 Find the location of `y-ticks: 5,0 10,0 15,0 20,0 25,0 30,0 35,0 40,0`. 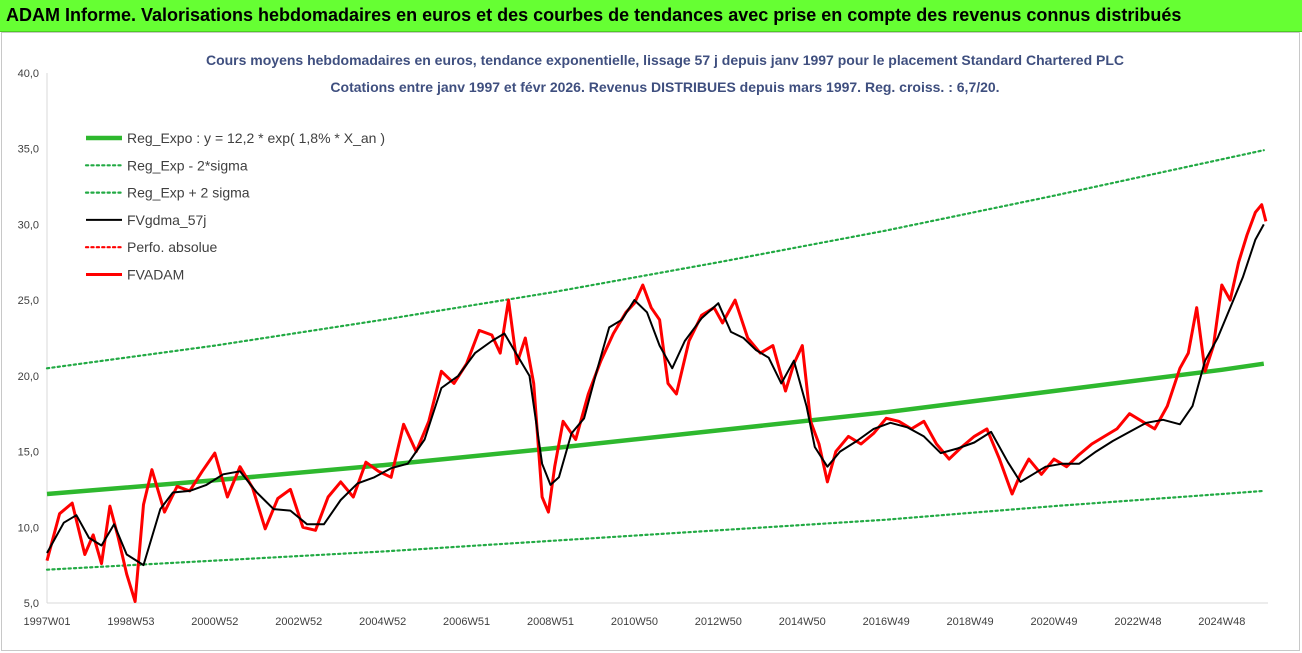

y-ticks: 5,0 10,0 15,0 20,0 25,0 30,0 35,0 40,0 is located at coordinates (28, 339).